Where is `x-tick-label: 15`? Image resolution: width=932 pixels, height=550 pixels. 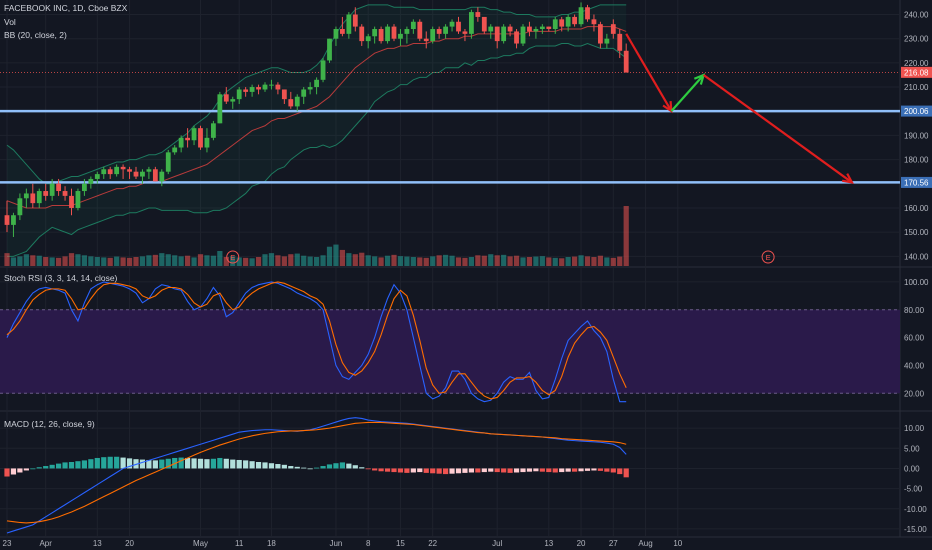 x-tick-label: 15 is located at coordinates (400, 543).